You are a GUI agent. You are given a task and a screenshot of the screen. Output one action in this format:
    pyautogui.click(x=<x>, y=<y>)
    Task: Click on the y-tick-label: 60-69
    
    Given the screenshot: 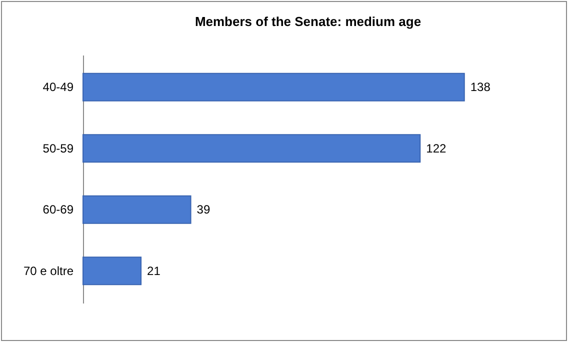 What is the action you would take?
    pyautogui.click(x=58, y=209)
    